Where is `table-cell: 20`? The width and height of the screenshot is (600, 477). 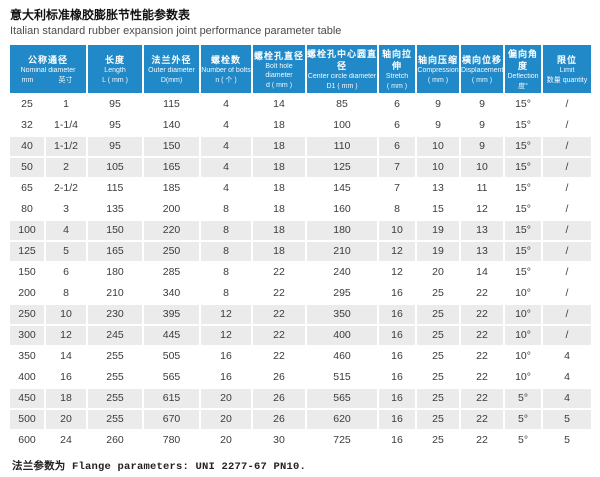 table-cell: 20 is located at coordinates (226, 398).